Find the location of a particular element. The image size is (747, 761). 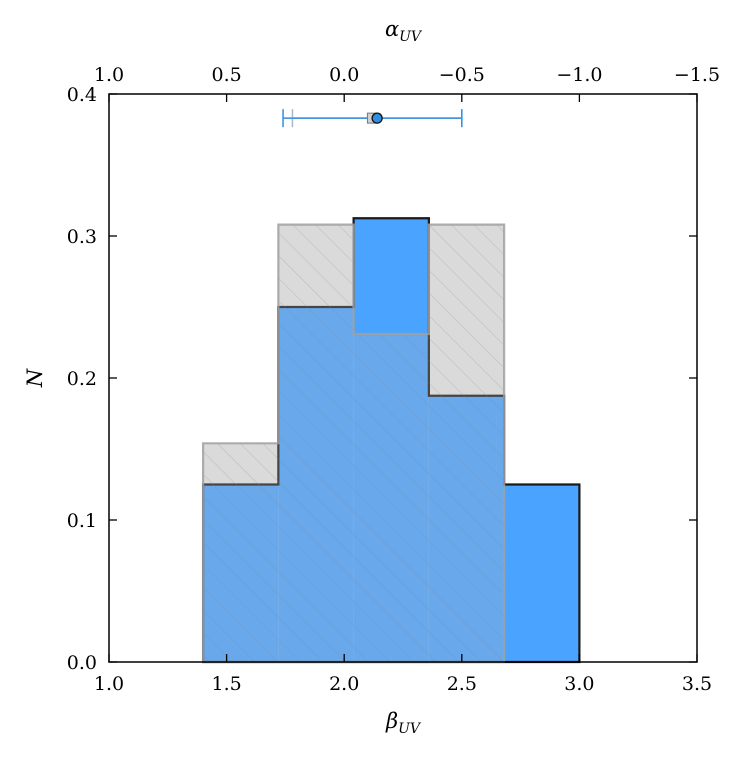

top-tick-label-0: 1.0 is located at coordinates (109, 75).